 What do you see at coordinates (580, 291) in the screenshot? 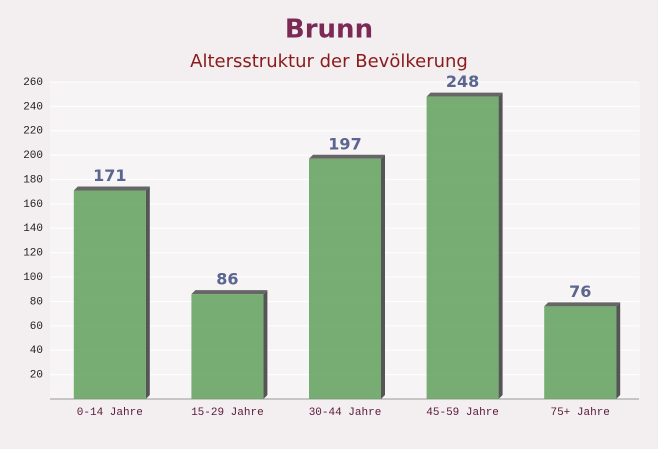
I see `value-label: 76` at bounding box center [580, 291].